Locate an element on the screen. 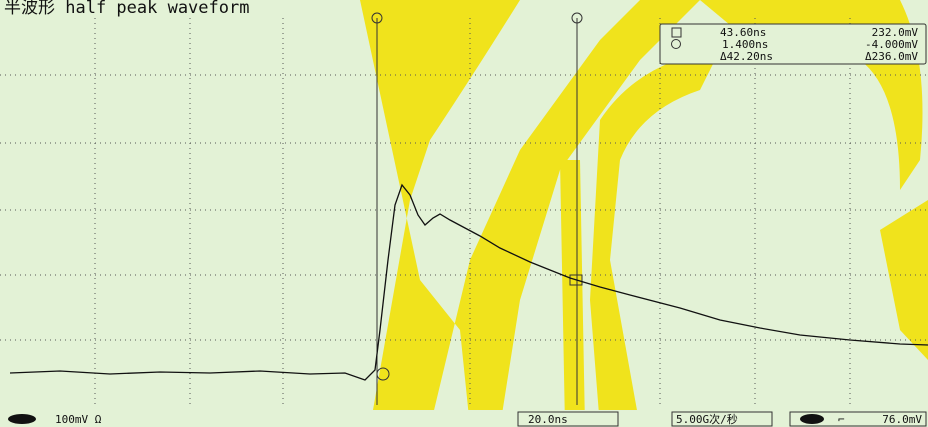 The height and width of the screenshot is (427, 928). cursor1-time: 43.60ns is located at coordinates (743, 32).